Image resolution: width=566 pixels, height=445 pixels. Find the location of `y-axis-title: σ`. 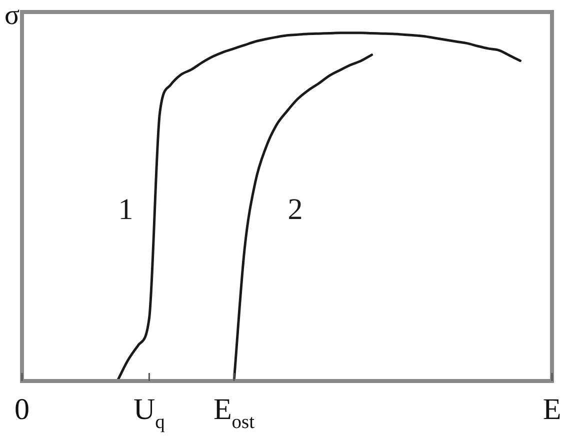

y-axis-title: σ is located at coordinates (12, 15).